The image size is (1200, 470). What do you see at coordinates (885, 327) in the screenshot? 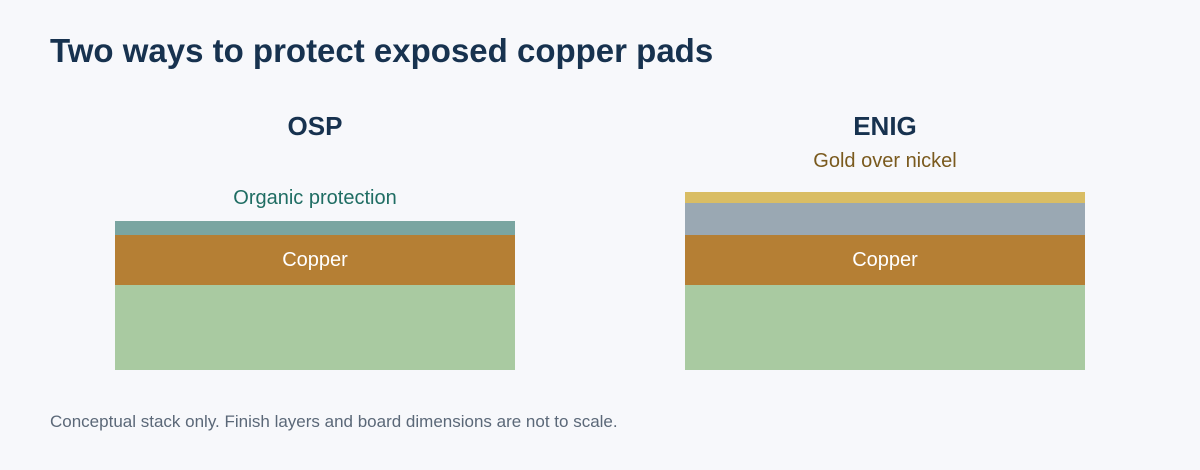
I see `enig-board-layer` at bounding box center [885, 327].